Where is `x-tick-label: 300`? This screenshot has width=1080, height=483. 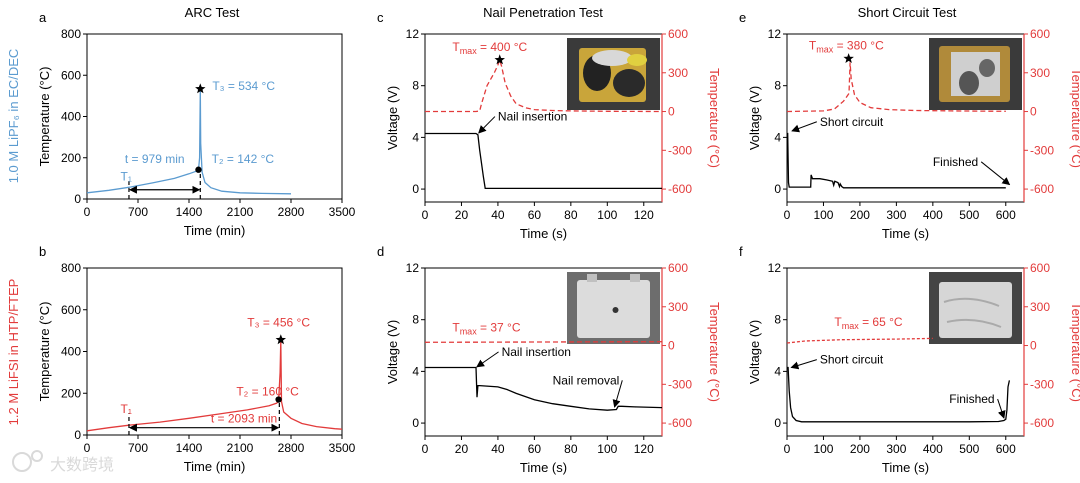 x-tick-label: 300 is located at coordinates (896, 449).